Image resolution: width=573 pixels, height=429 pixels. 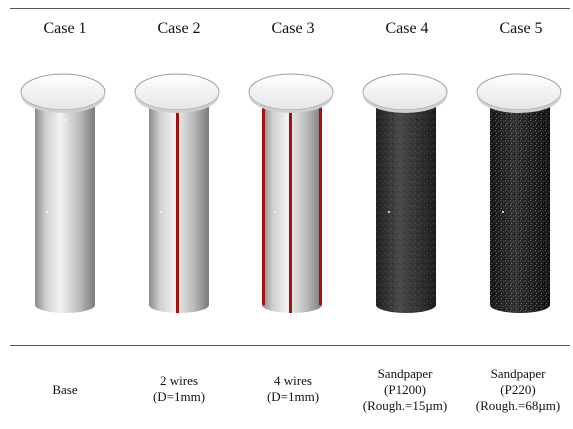 What do you see at coordinates (518, 405) in the screenshot?
I see `case-5-label-line-3: (Rough.=68µm)` at bounding box center [518, 405].